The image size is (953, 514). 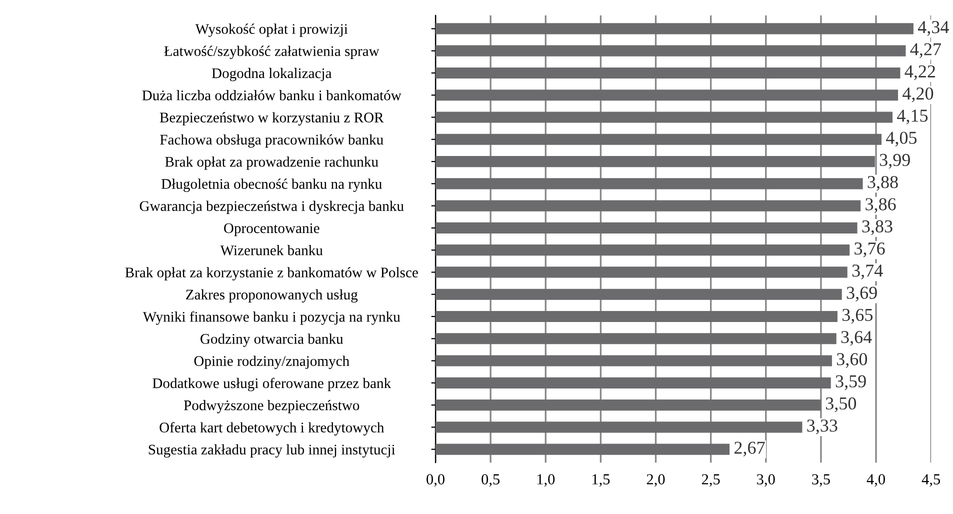 I want to click on y-tick-label: Zakres proponowanych usług, so click(x=272, y=296).